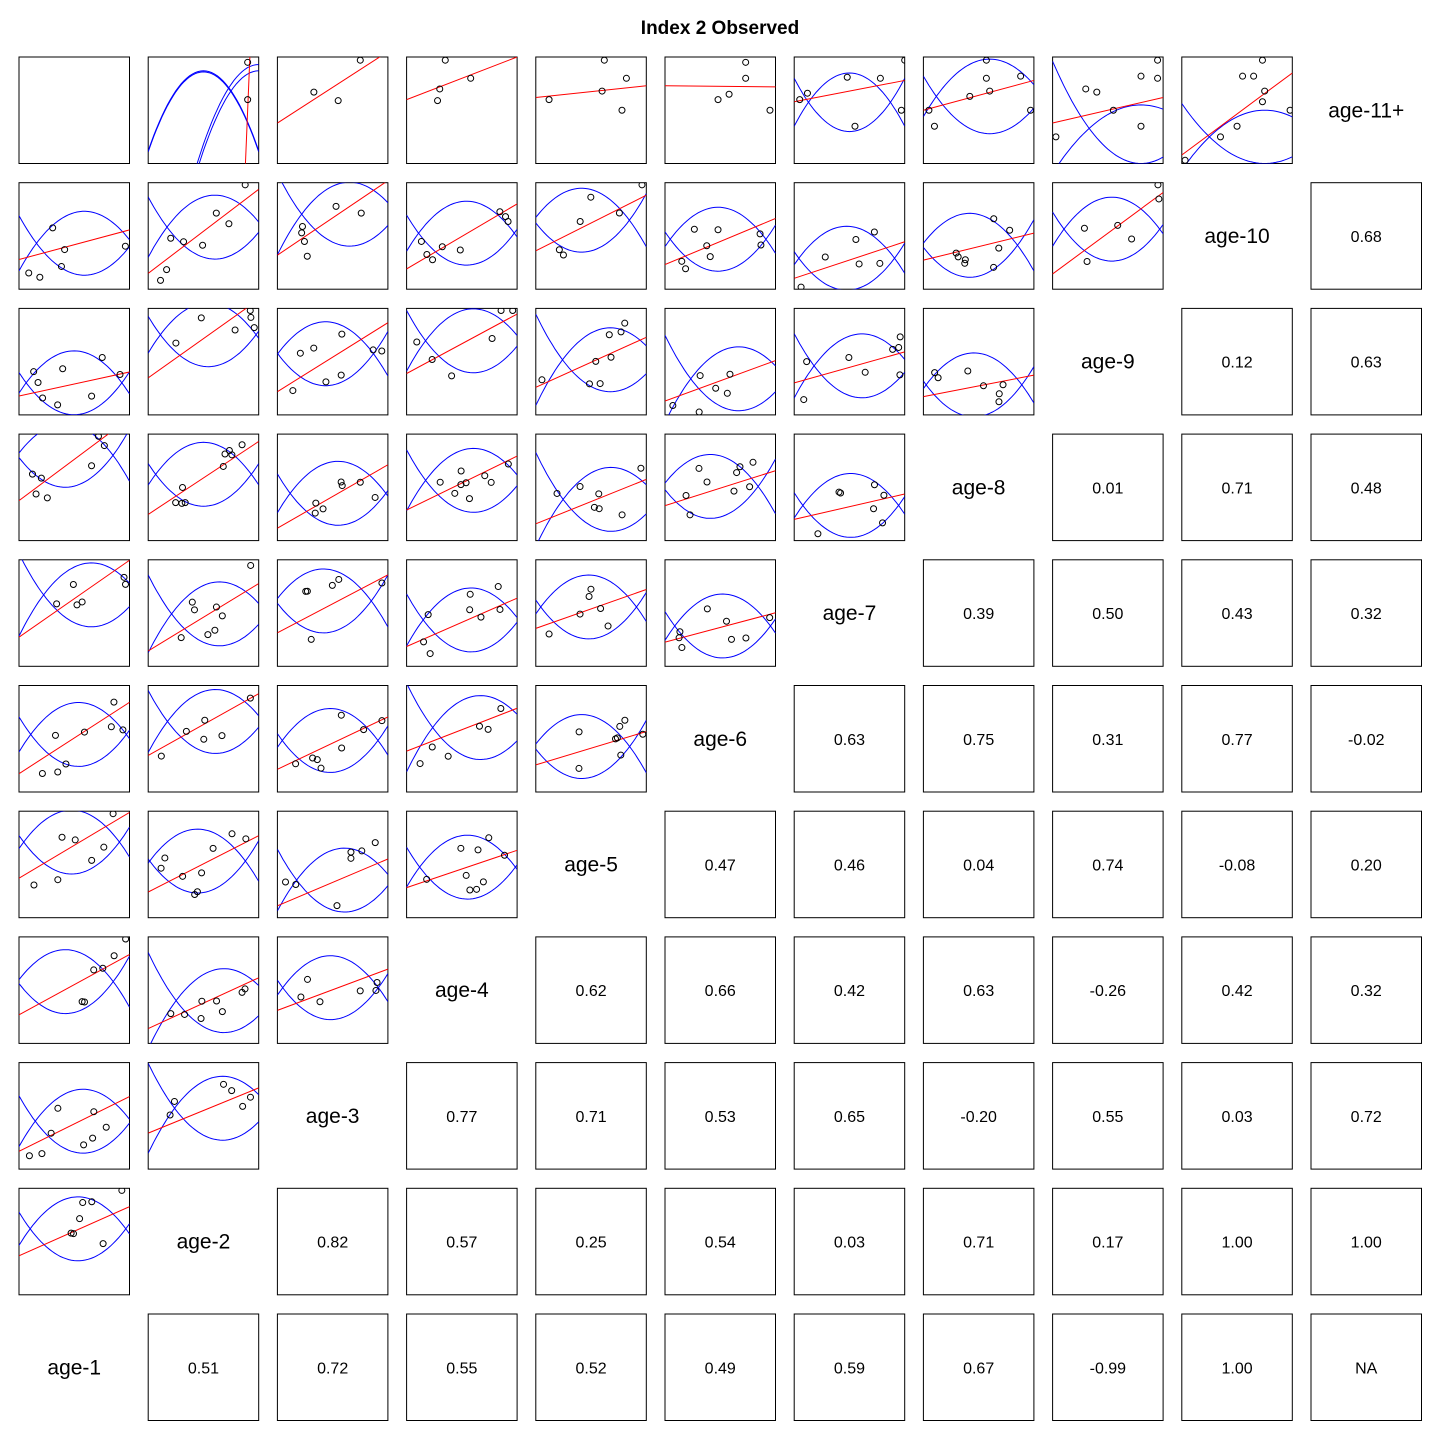 The image size is (1440, 1440). Describe the element at coordinates (1366, 237) in the screenshot. I see `correlation-value: 0.68` at that location.